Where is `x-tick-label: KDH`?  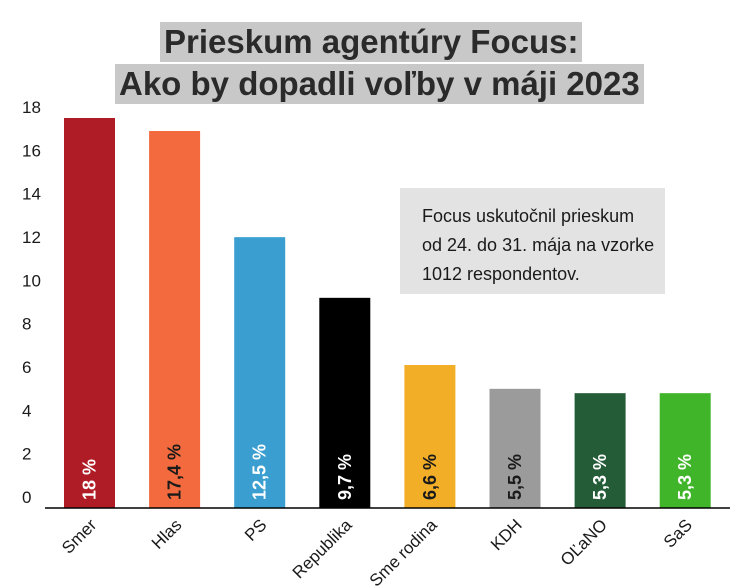
x-tick-label: KDH is located at coordinates (506, 534).